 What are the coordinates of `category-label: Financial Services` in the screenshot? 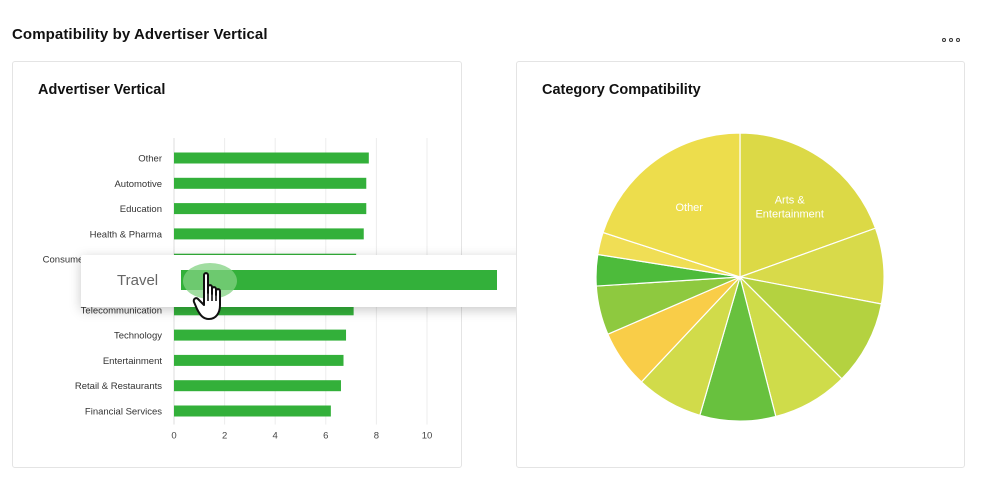 It's located at (123, 412).